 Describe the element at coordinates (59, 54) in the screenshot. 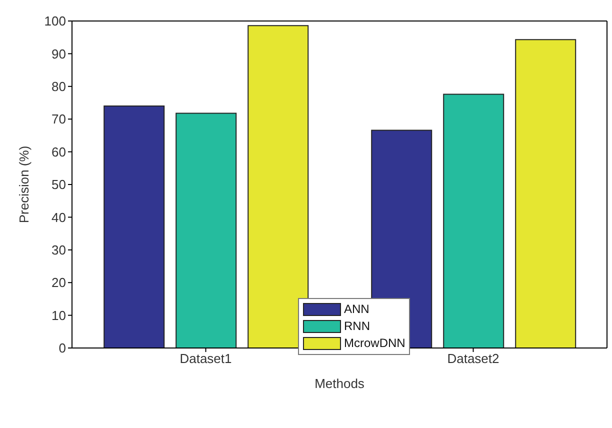

I see `y-tick-label: 90` at that location.